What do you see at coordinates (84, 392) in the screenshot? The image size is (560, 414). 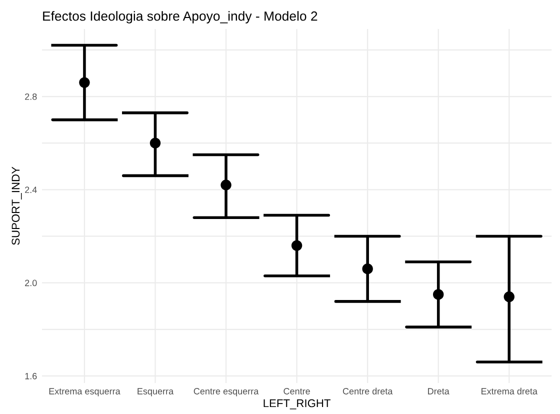 I see `x-tick-label: Extrema esquerra` at bounding box center [84, 392].